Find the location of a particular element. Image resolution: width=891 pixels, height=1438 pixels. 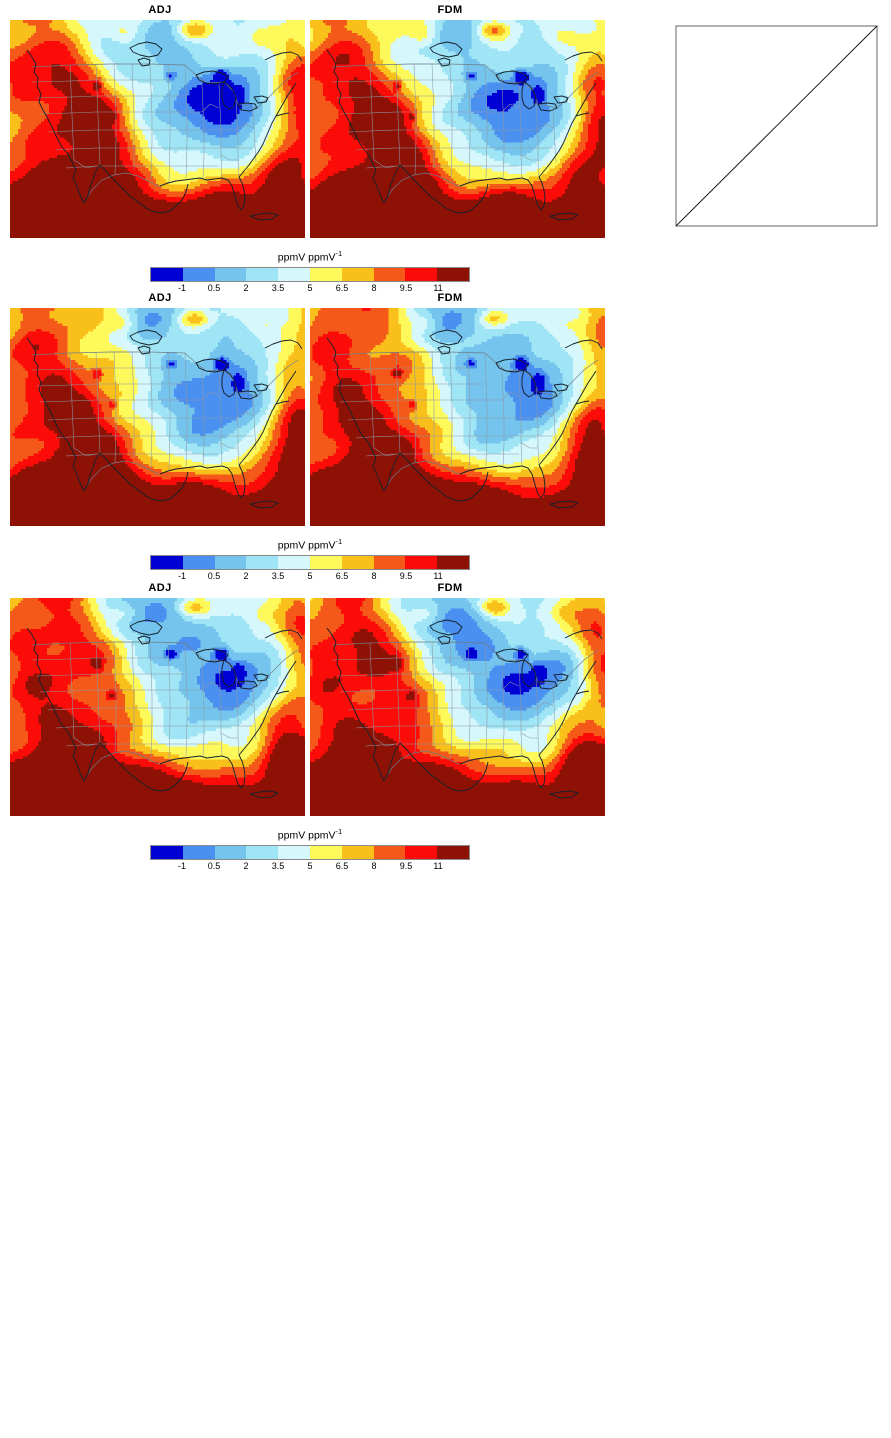

colorbar-label-row2: ppmV ppmV-1 is located at coordinates (310, 544).